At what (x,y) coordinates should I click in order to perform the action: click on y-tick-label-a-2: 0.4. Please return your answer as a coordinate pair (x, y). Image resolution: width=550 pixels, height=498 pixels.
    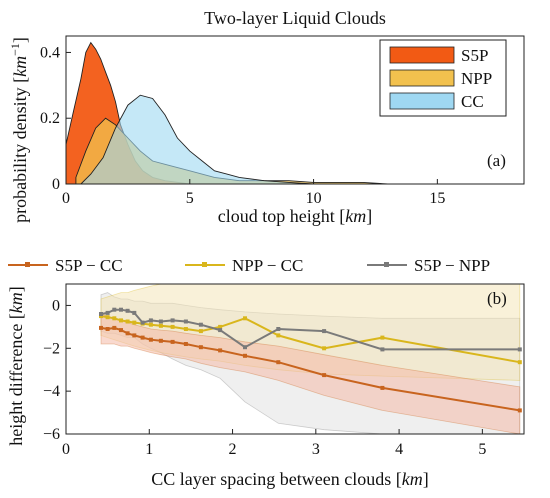
    Looking at the image, I should click on (50, 52).